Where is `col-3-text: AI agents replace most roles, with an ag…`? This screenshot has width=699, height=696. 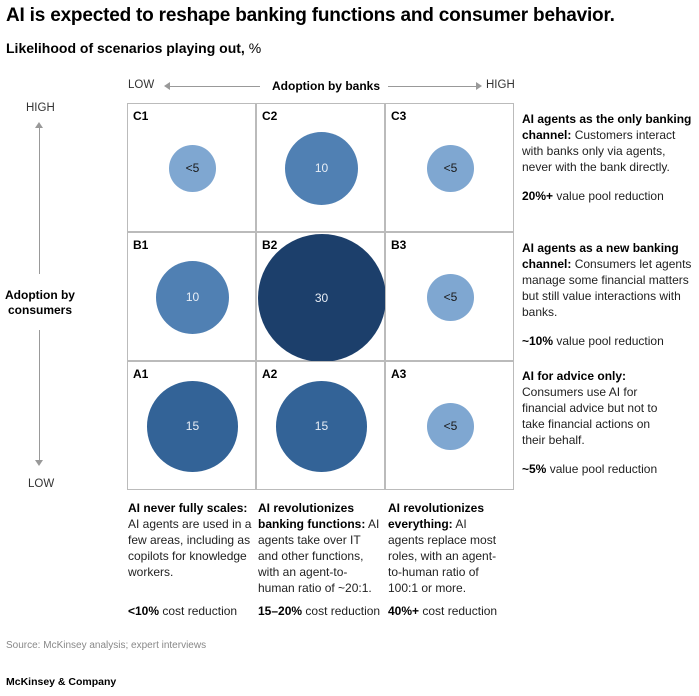 col-3-text: AI agents replace most roles, with an ag… is located at coordinates (442, 556).